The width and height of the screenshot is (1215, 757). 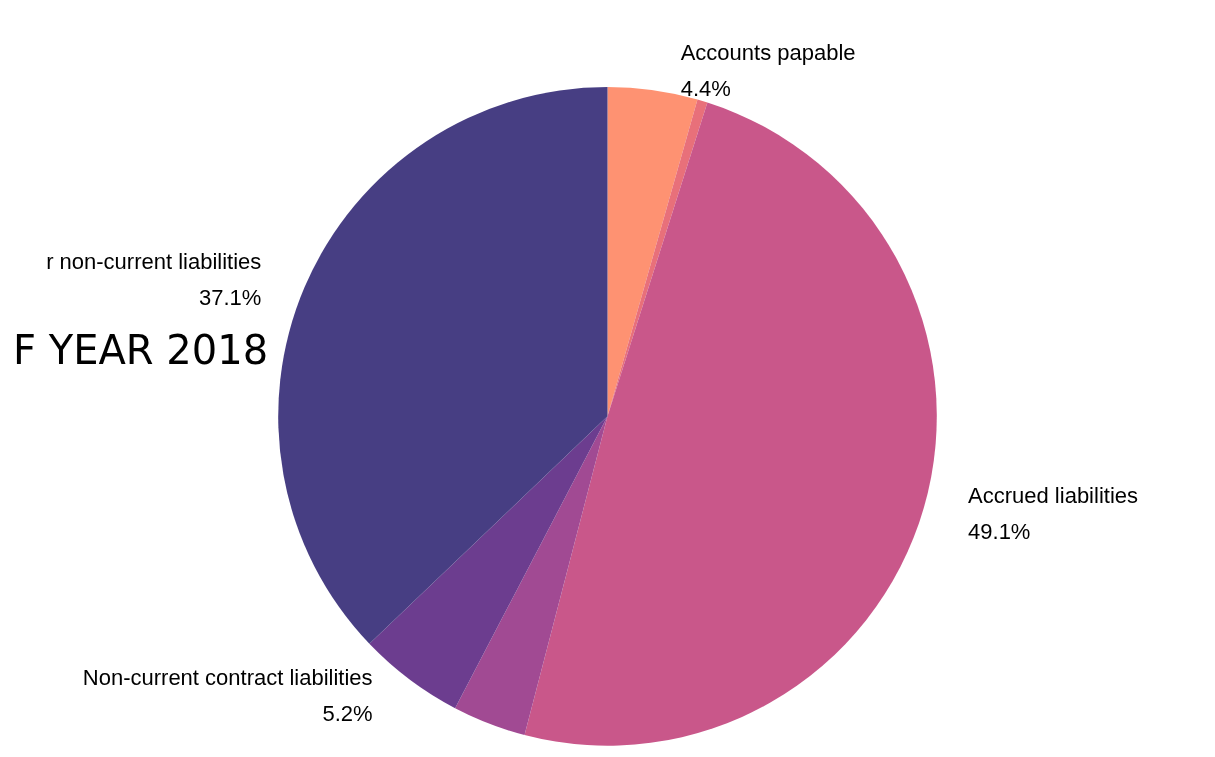 I want to click on text: F YEAR 2018, so click(x=141, y=350).